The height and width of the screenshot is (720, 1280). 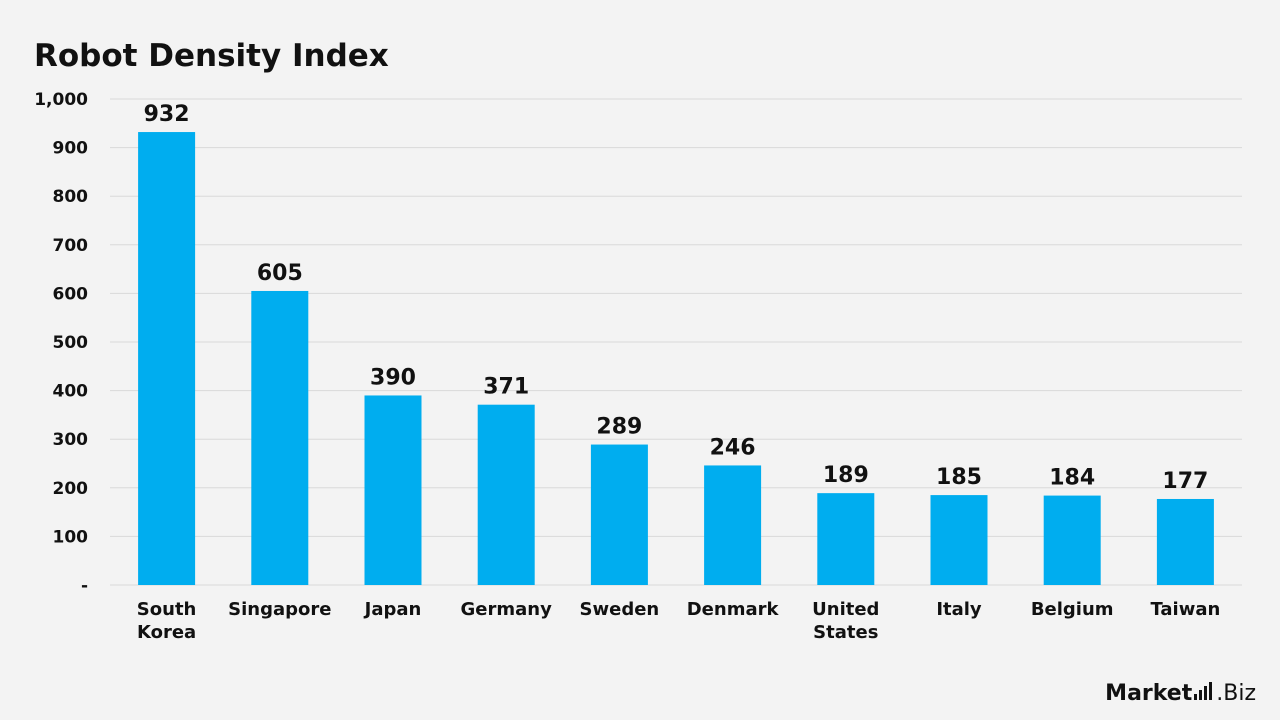 What do you see at coordinates (1185, 481) in the screenshot?
I see `data-label: 177` at bounding box center [1185, 481].